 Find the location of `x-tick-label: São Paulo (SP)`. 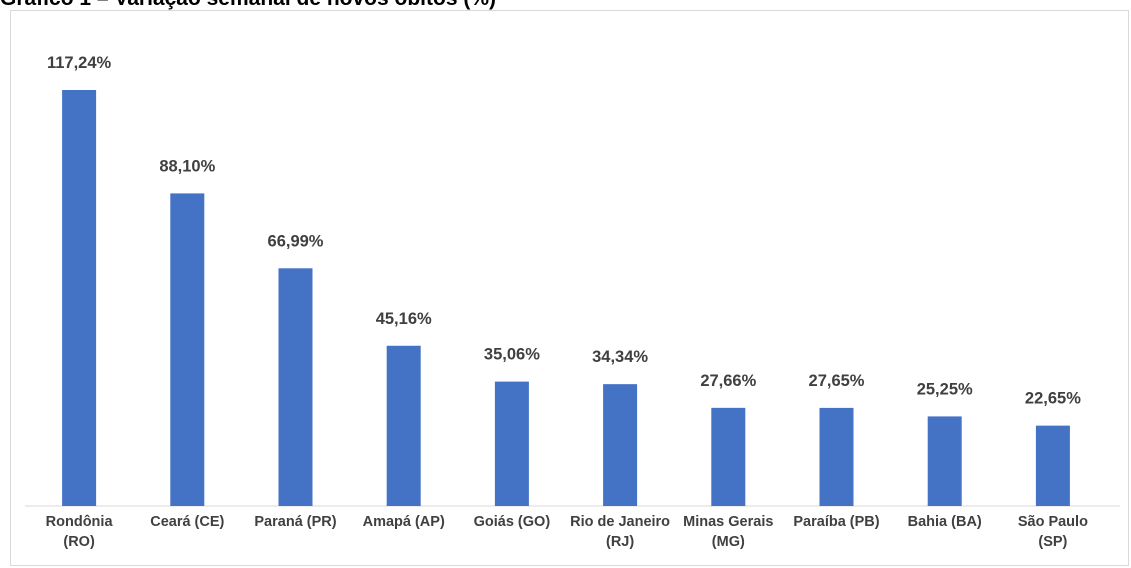

x-tick-label: São Paulo (SP) is located at coordinates (1052, 532).